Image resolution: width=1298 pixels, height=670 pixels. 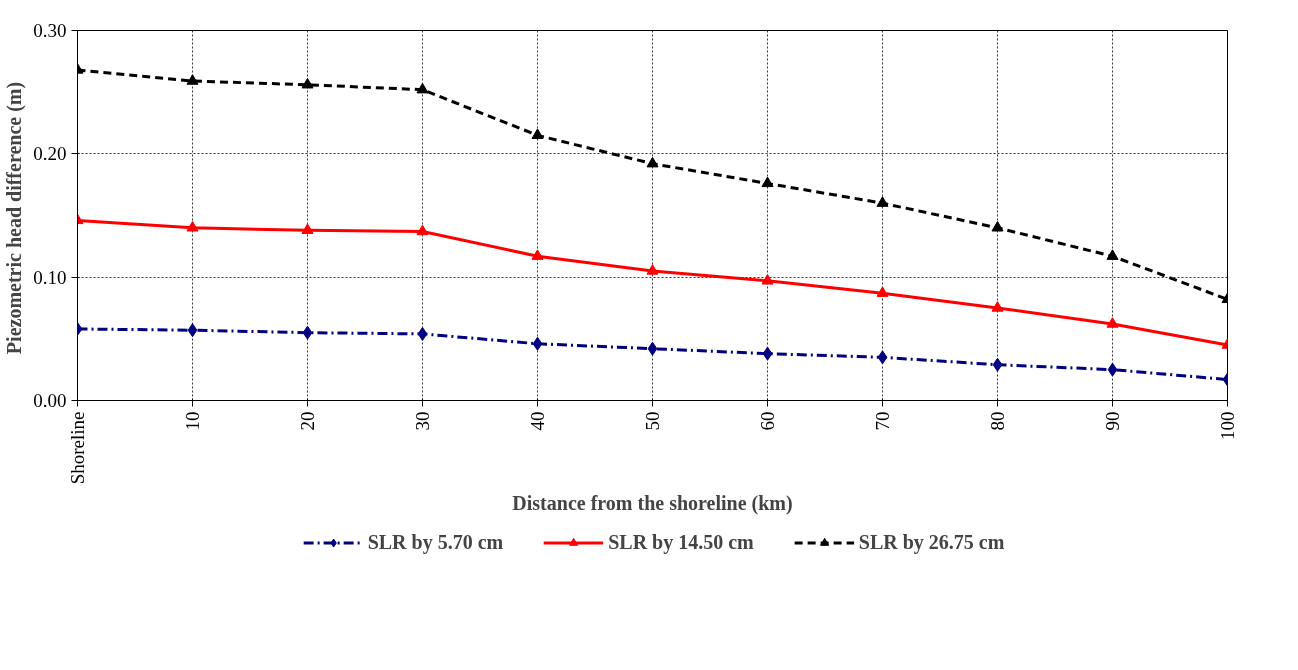 I want to click on x-tick-label: 10, so click(x=192, y=421).